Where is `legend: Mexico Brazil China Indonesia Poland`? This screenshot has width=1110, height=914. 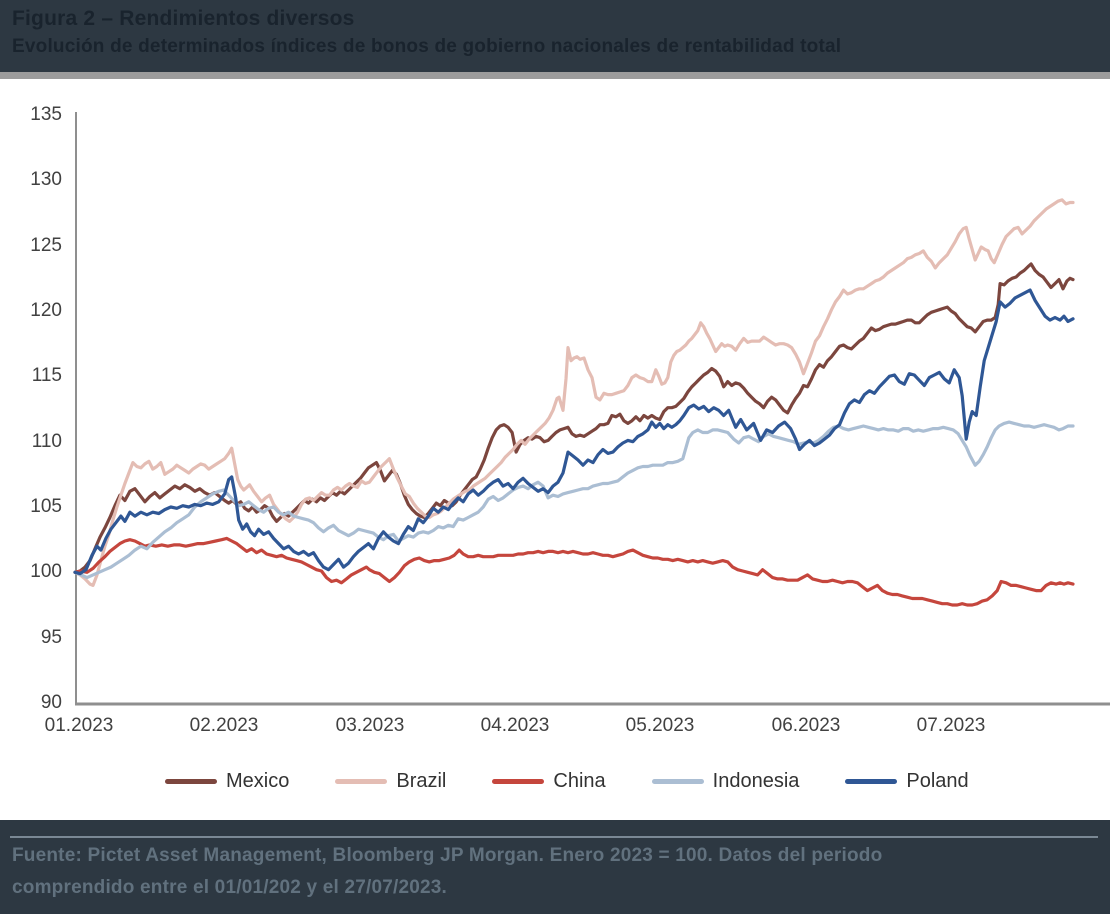
legend: Mexico Brazil China Indonesia Poland is located at coordinates (567, 781).